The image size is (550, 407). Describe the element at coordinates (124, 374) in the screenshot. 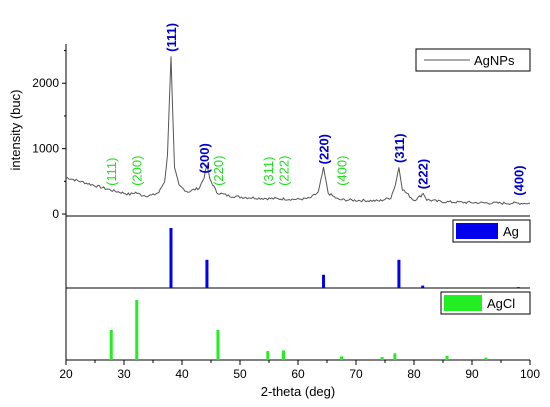

I see `x-tick-label: 30` at that location.